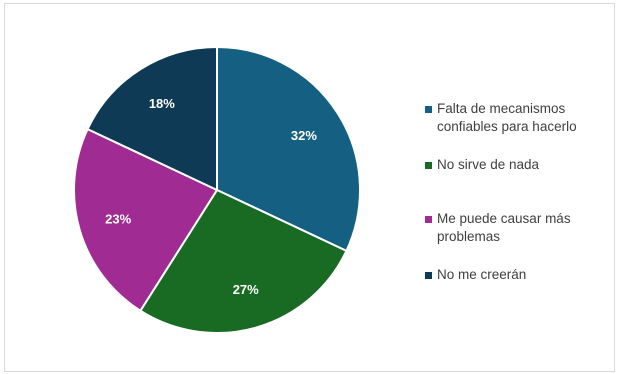 The width and height of the screenshot is (617, 374). What do you see at coordinates (504, 227) in the screenshot?
I see `legend-label: Me puede causar más problemas` at bounding box center [504, 227].